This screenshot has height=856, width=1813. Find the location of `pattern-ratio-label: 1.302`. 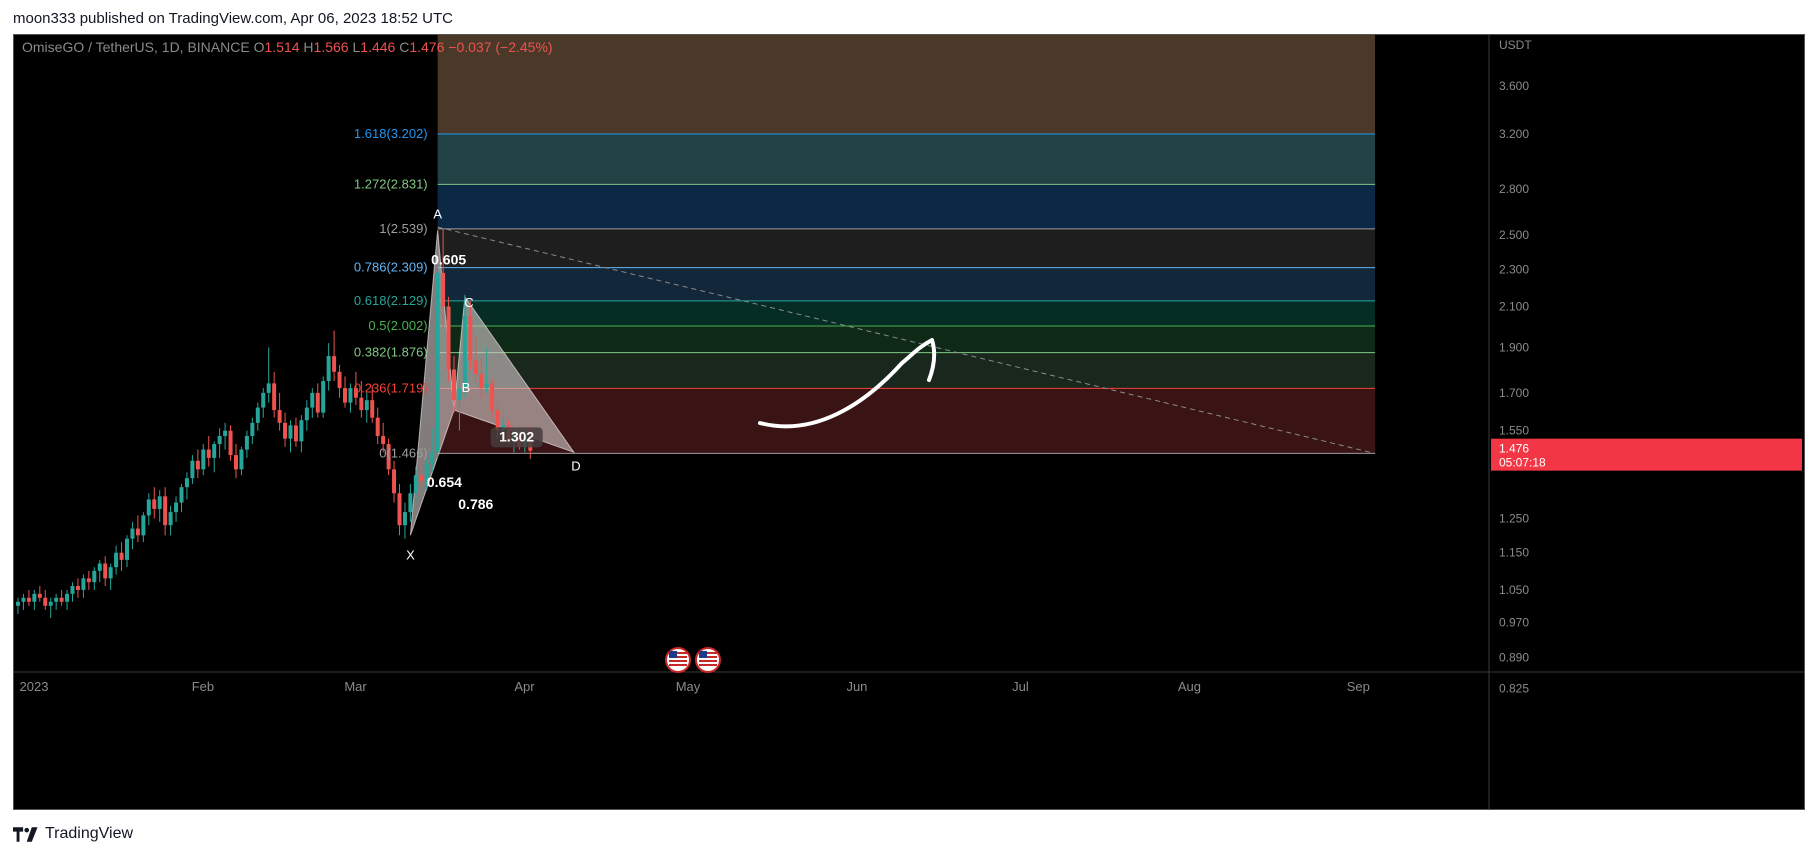

pattern-ratio-label: 1.302 is located at coordinates (516, 436).